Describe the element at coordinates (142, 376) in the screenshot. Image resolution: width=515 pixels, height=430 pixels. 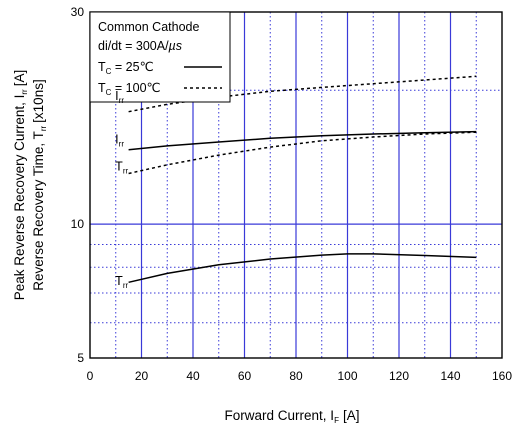
I see `x-tick-label: 20` at that location.